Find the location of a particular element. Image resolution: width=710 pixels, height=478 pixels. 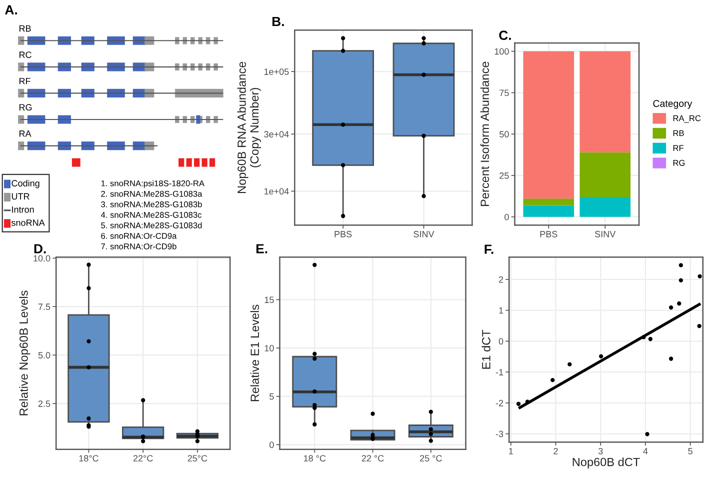

legend-title: Category is located at coordinates (672, 104).